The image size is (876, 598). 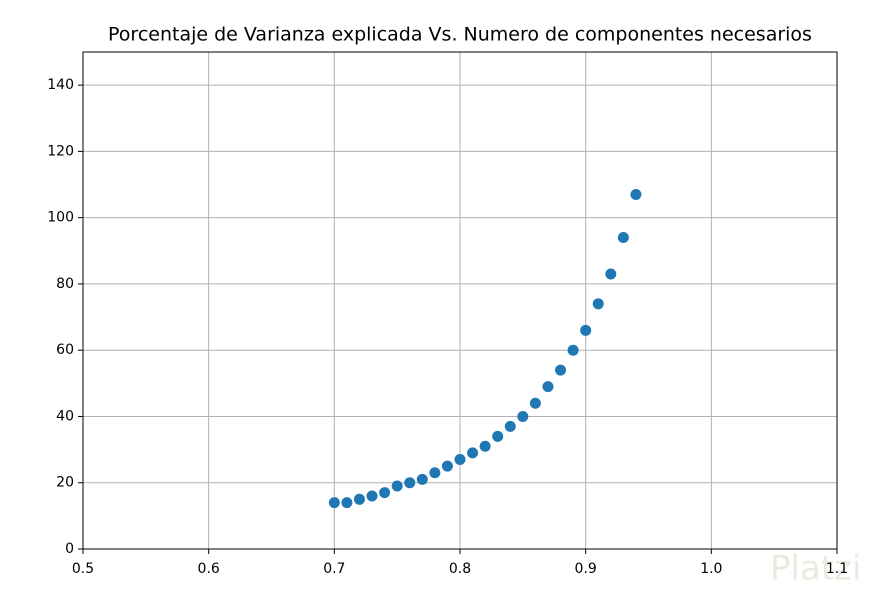 What do you see at coordinates (65, 483) in the screenshot?
I see `y-tick-label: 20` at bounding box center [65, 483].